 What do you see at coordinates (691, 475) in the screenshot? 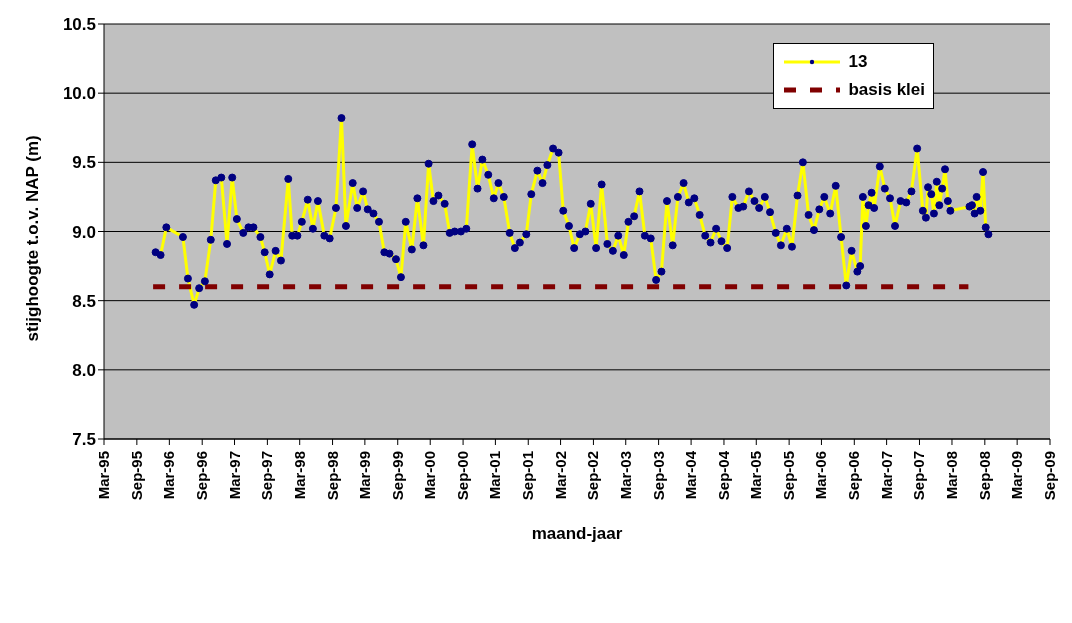
I see `x-tick-label: Mar-04` at bounding box center [691, 475].